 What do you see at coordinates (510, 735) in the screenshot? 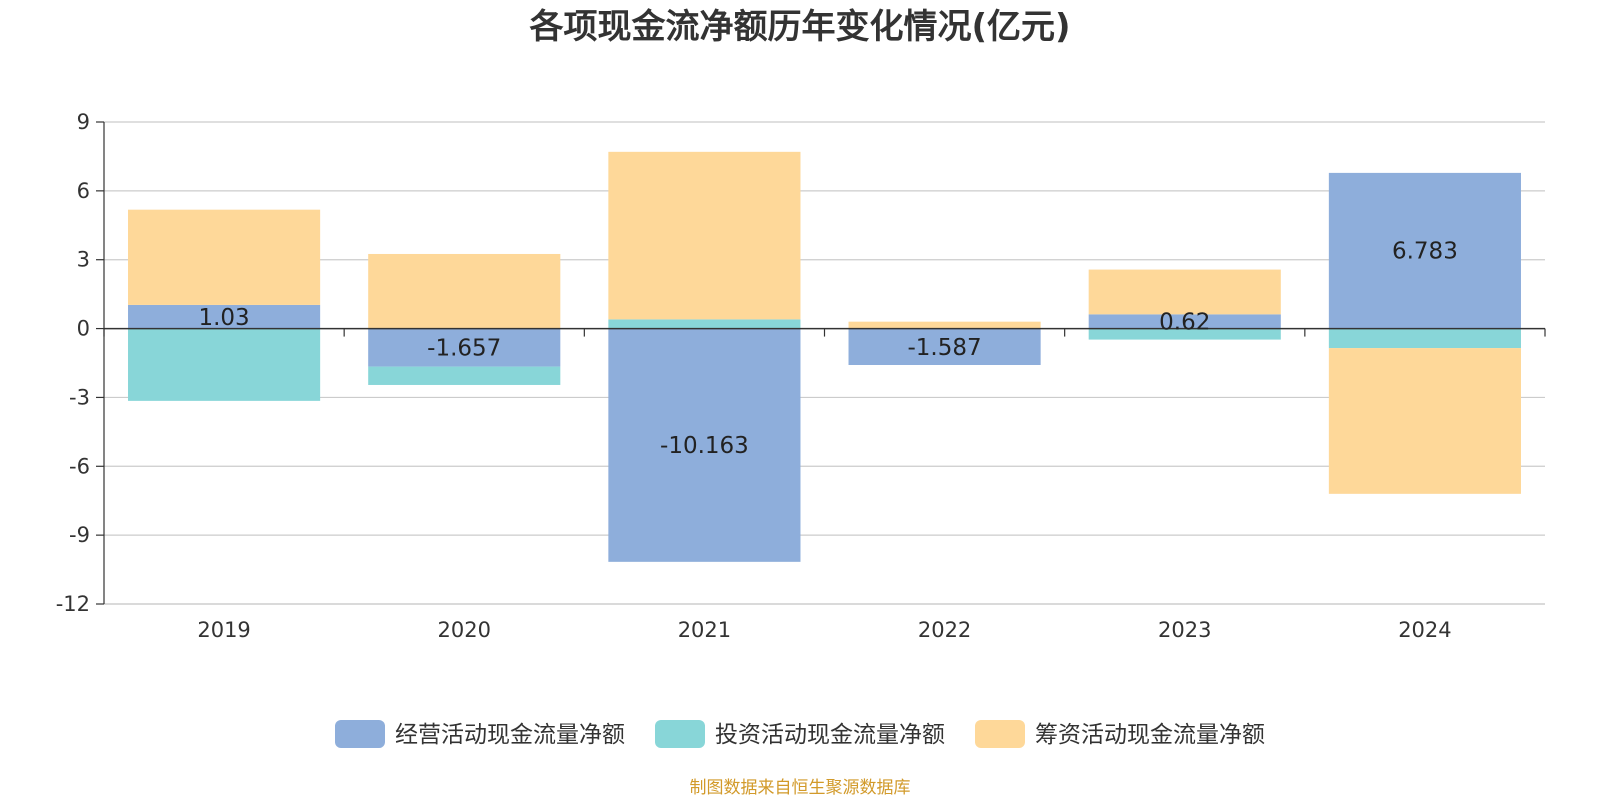
I see `legend-label-0: 经营活动现金流量净额` at bounding box center [510, 735].